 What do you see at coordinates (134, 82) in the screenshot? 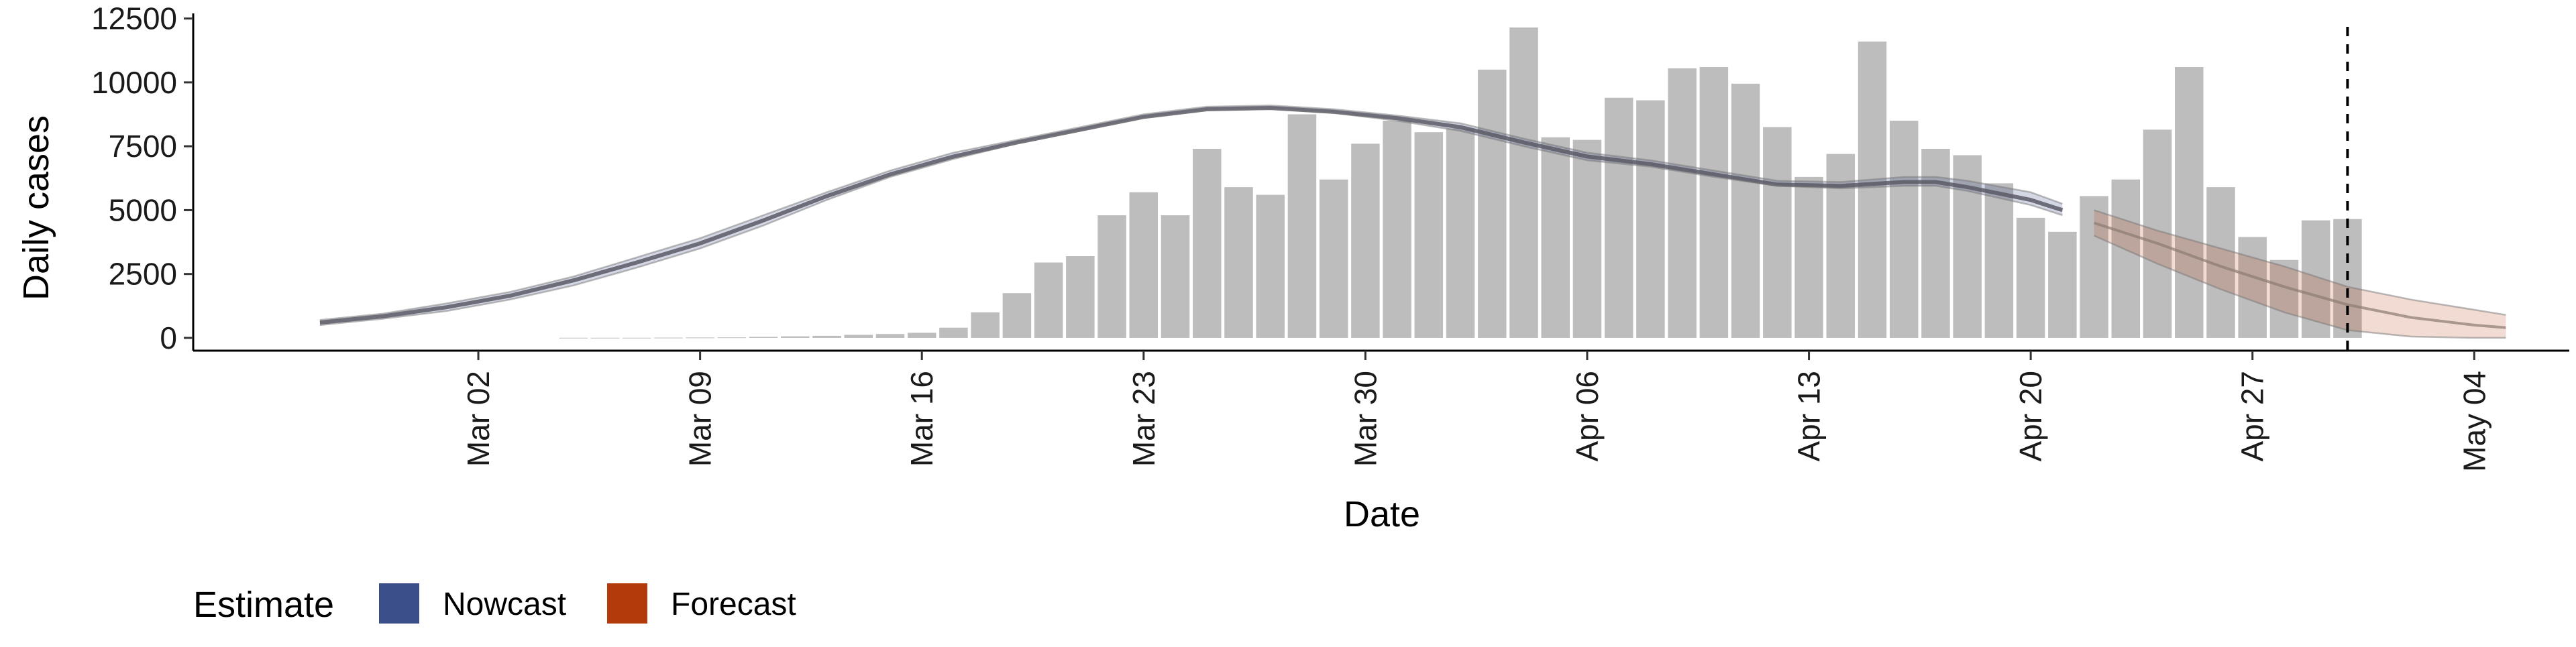
I see `y-tick-label-10000: 10000` at bounding box center [134, 82].